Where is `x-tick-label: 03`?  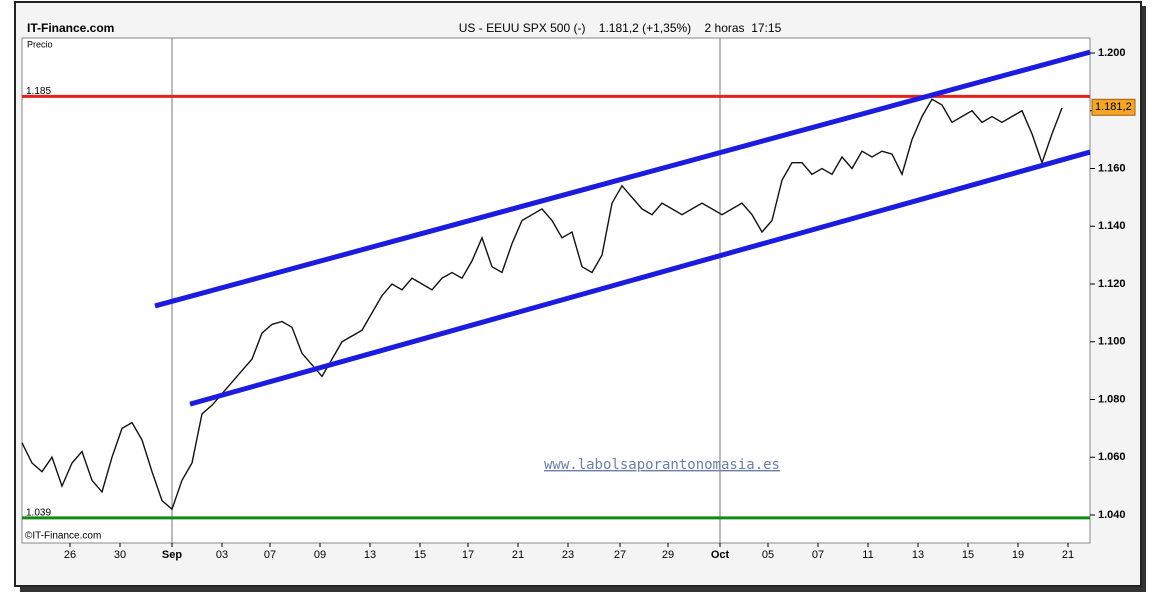 x-tick-label: 03 is located at coordinates (222, 555).